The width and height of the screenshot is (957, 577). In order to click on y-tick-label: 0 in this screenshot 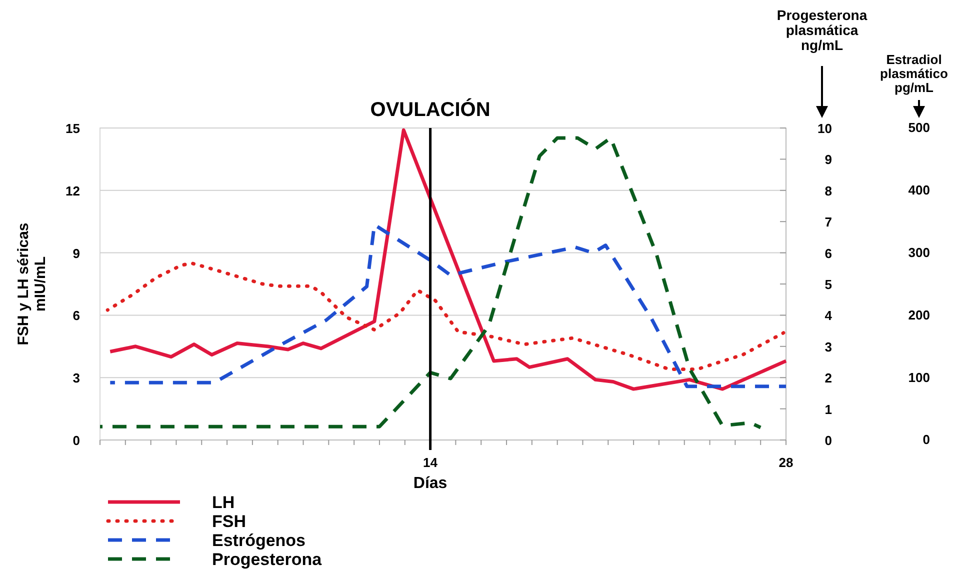, I will do `click(76, 440)`.